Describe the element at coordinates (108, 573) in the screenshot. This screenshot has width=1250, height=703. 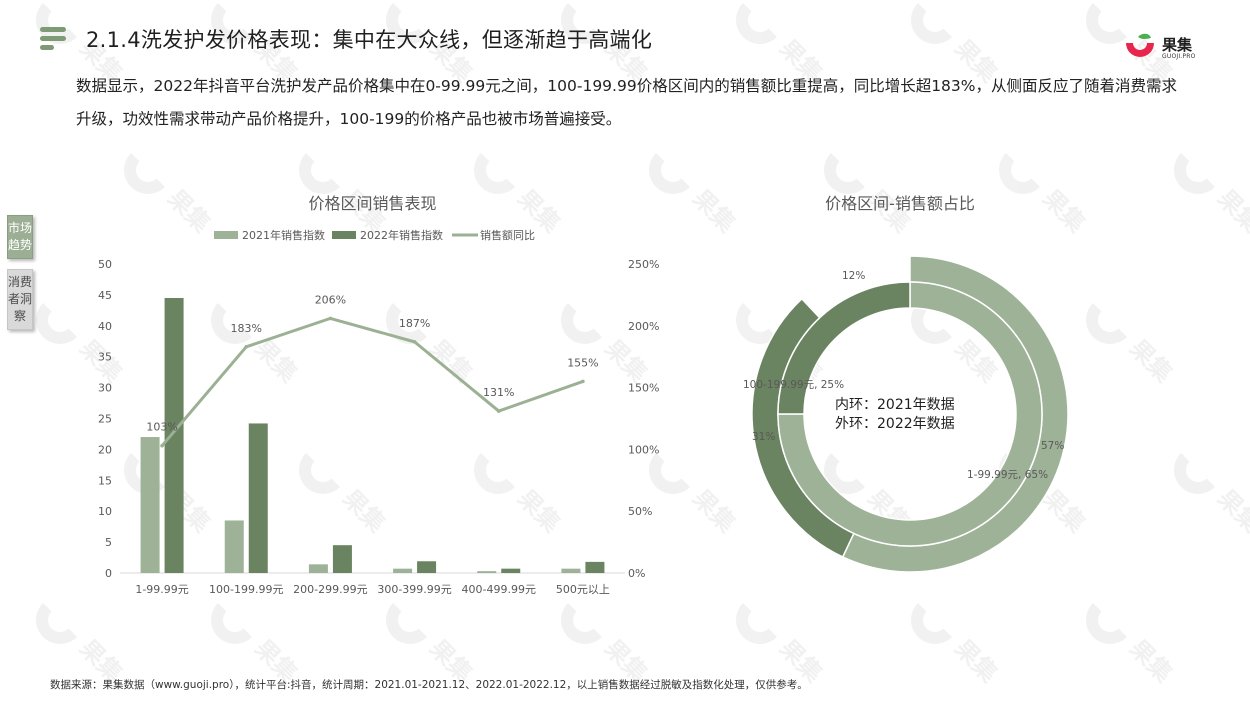
I see `y-left-tick-label: 0` at that location.